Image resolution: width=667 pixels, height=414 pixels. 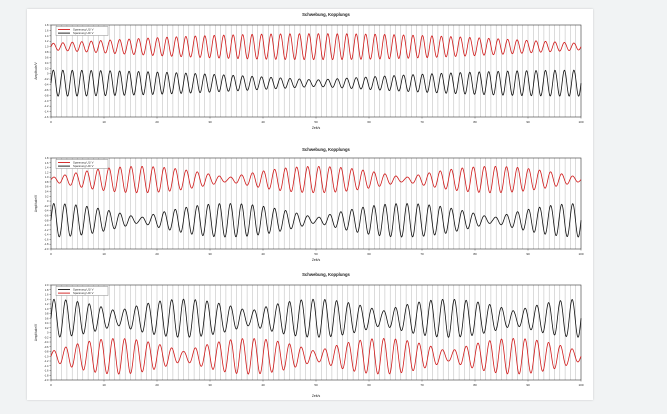 I want to click on y-tick-label: -1.8, so click(x=46, y=244).